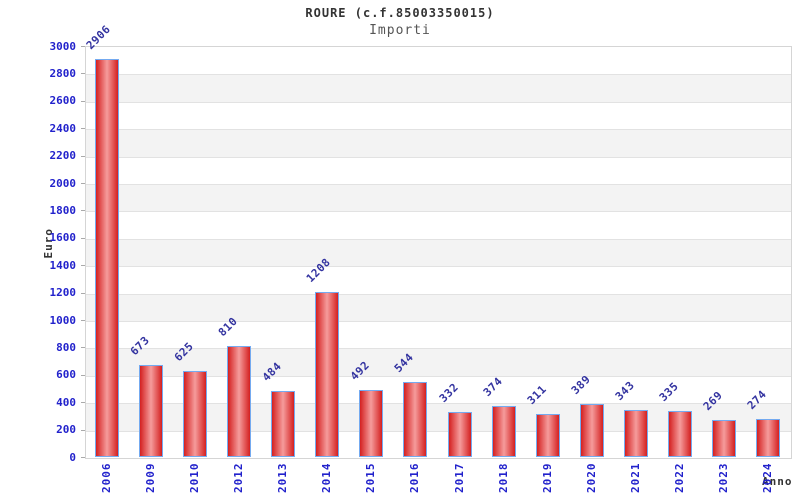 The height and width of the screenshot is (500, 800). What do you see at coordinates (371, 478) in the screenshot?
I see `x-tick-label: 2015` at bounding box center [371, 478].